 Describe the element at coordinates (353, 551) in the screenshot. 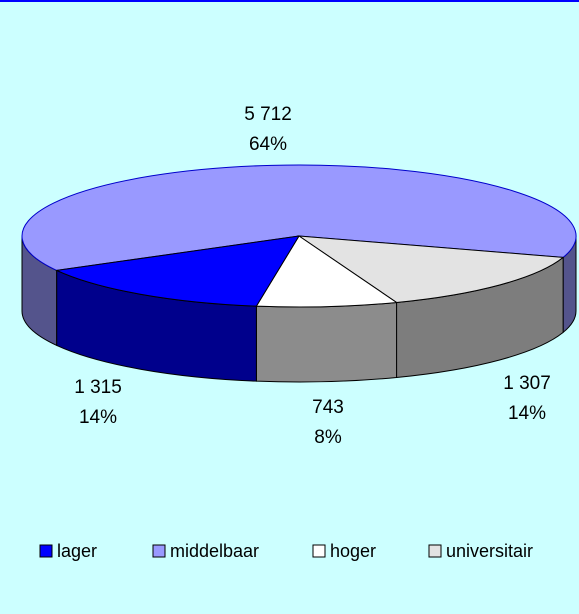

I see `legend-label: hoger` at that location.